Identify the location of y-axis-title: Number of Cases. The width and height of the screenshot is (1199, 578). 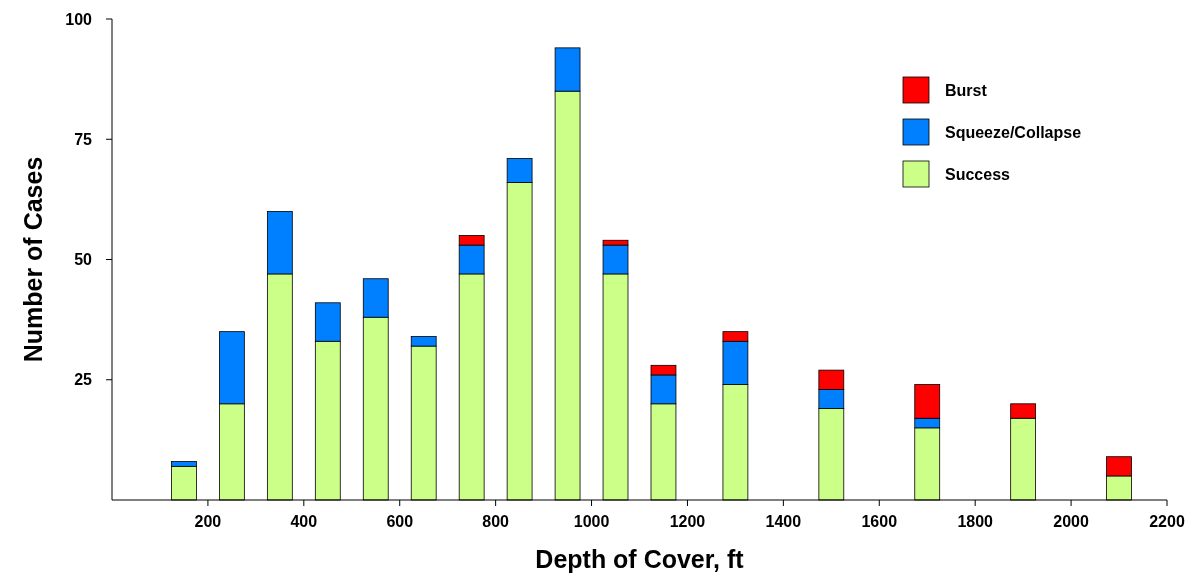
(33, 259).